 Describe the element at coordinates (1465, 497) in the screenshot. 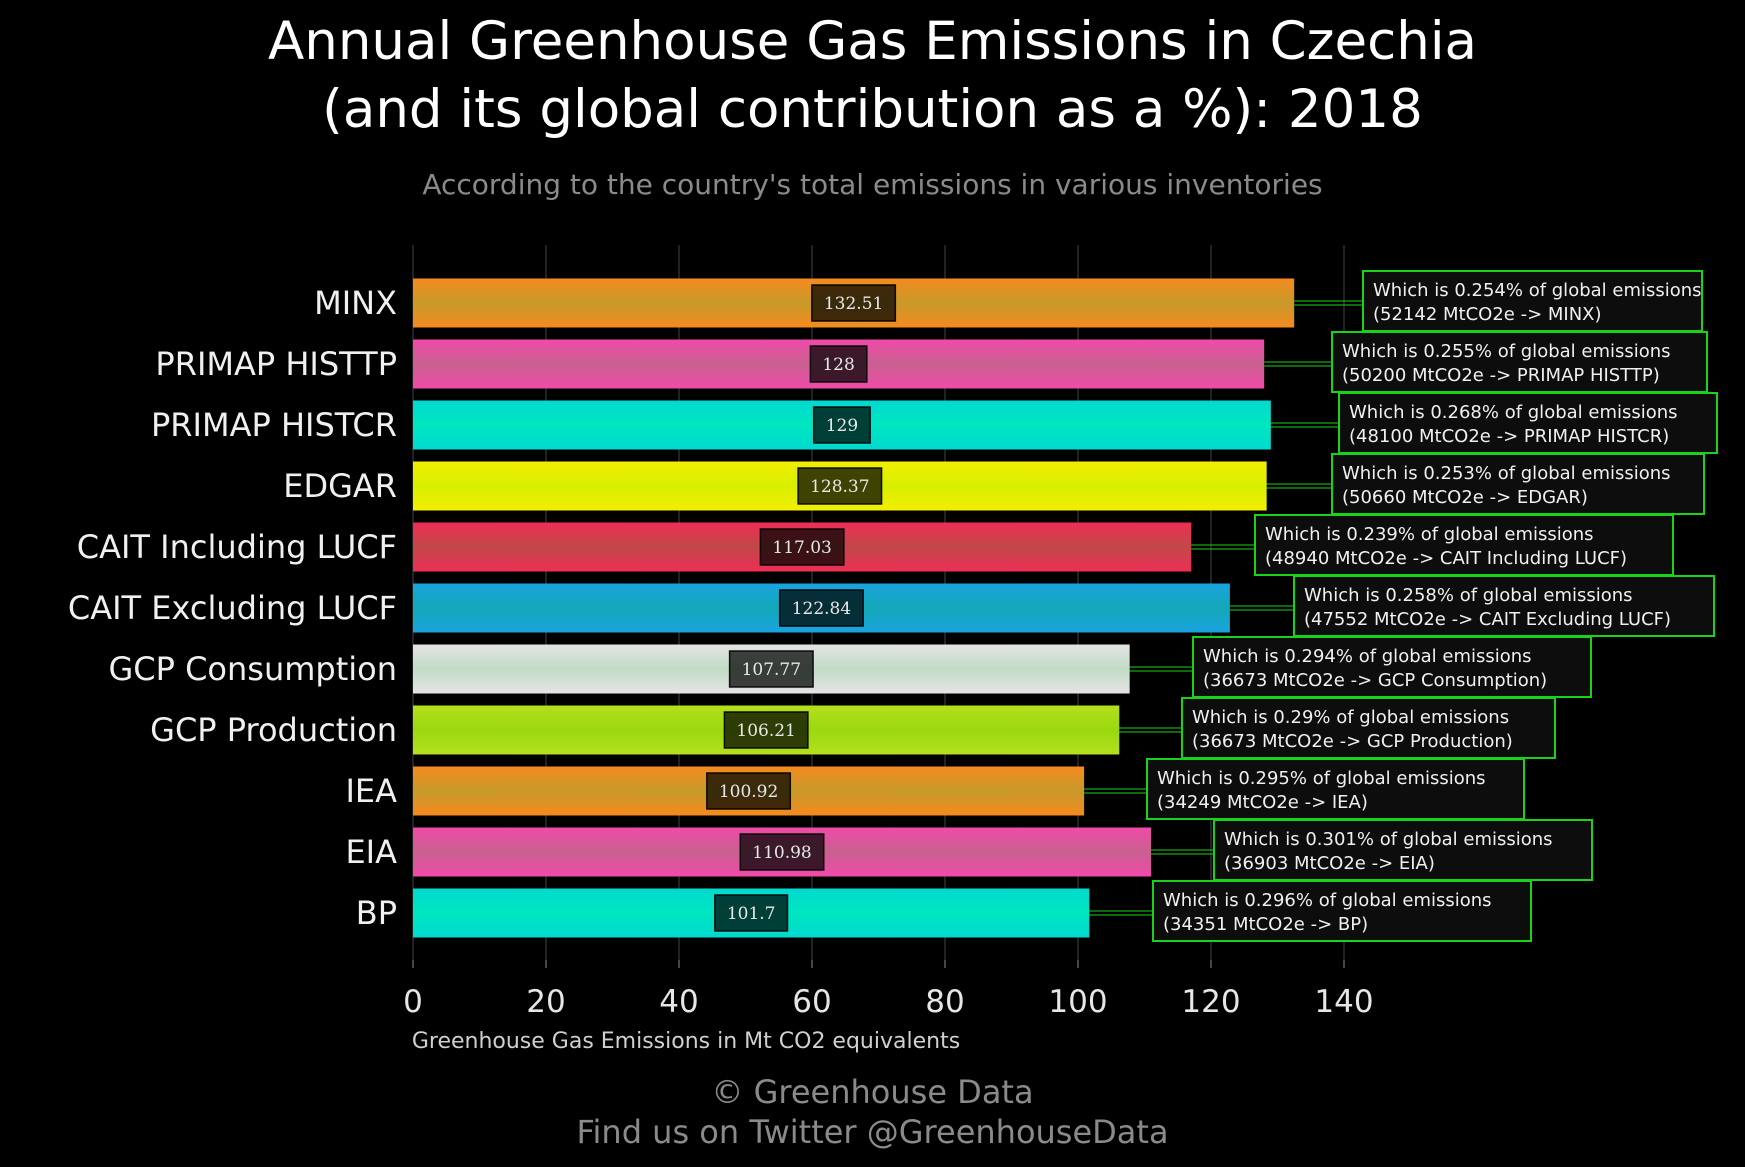

I see `annotation-line-2: (50660 MtCO2e -> EDGAR)` at that location.